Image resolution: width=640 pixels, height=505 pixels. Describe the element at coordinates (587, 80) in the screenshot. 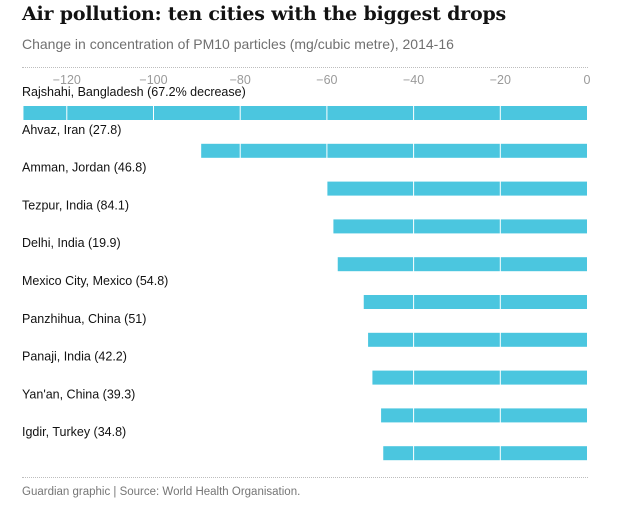

I see `x-tick-label: 0` at that location.